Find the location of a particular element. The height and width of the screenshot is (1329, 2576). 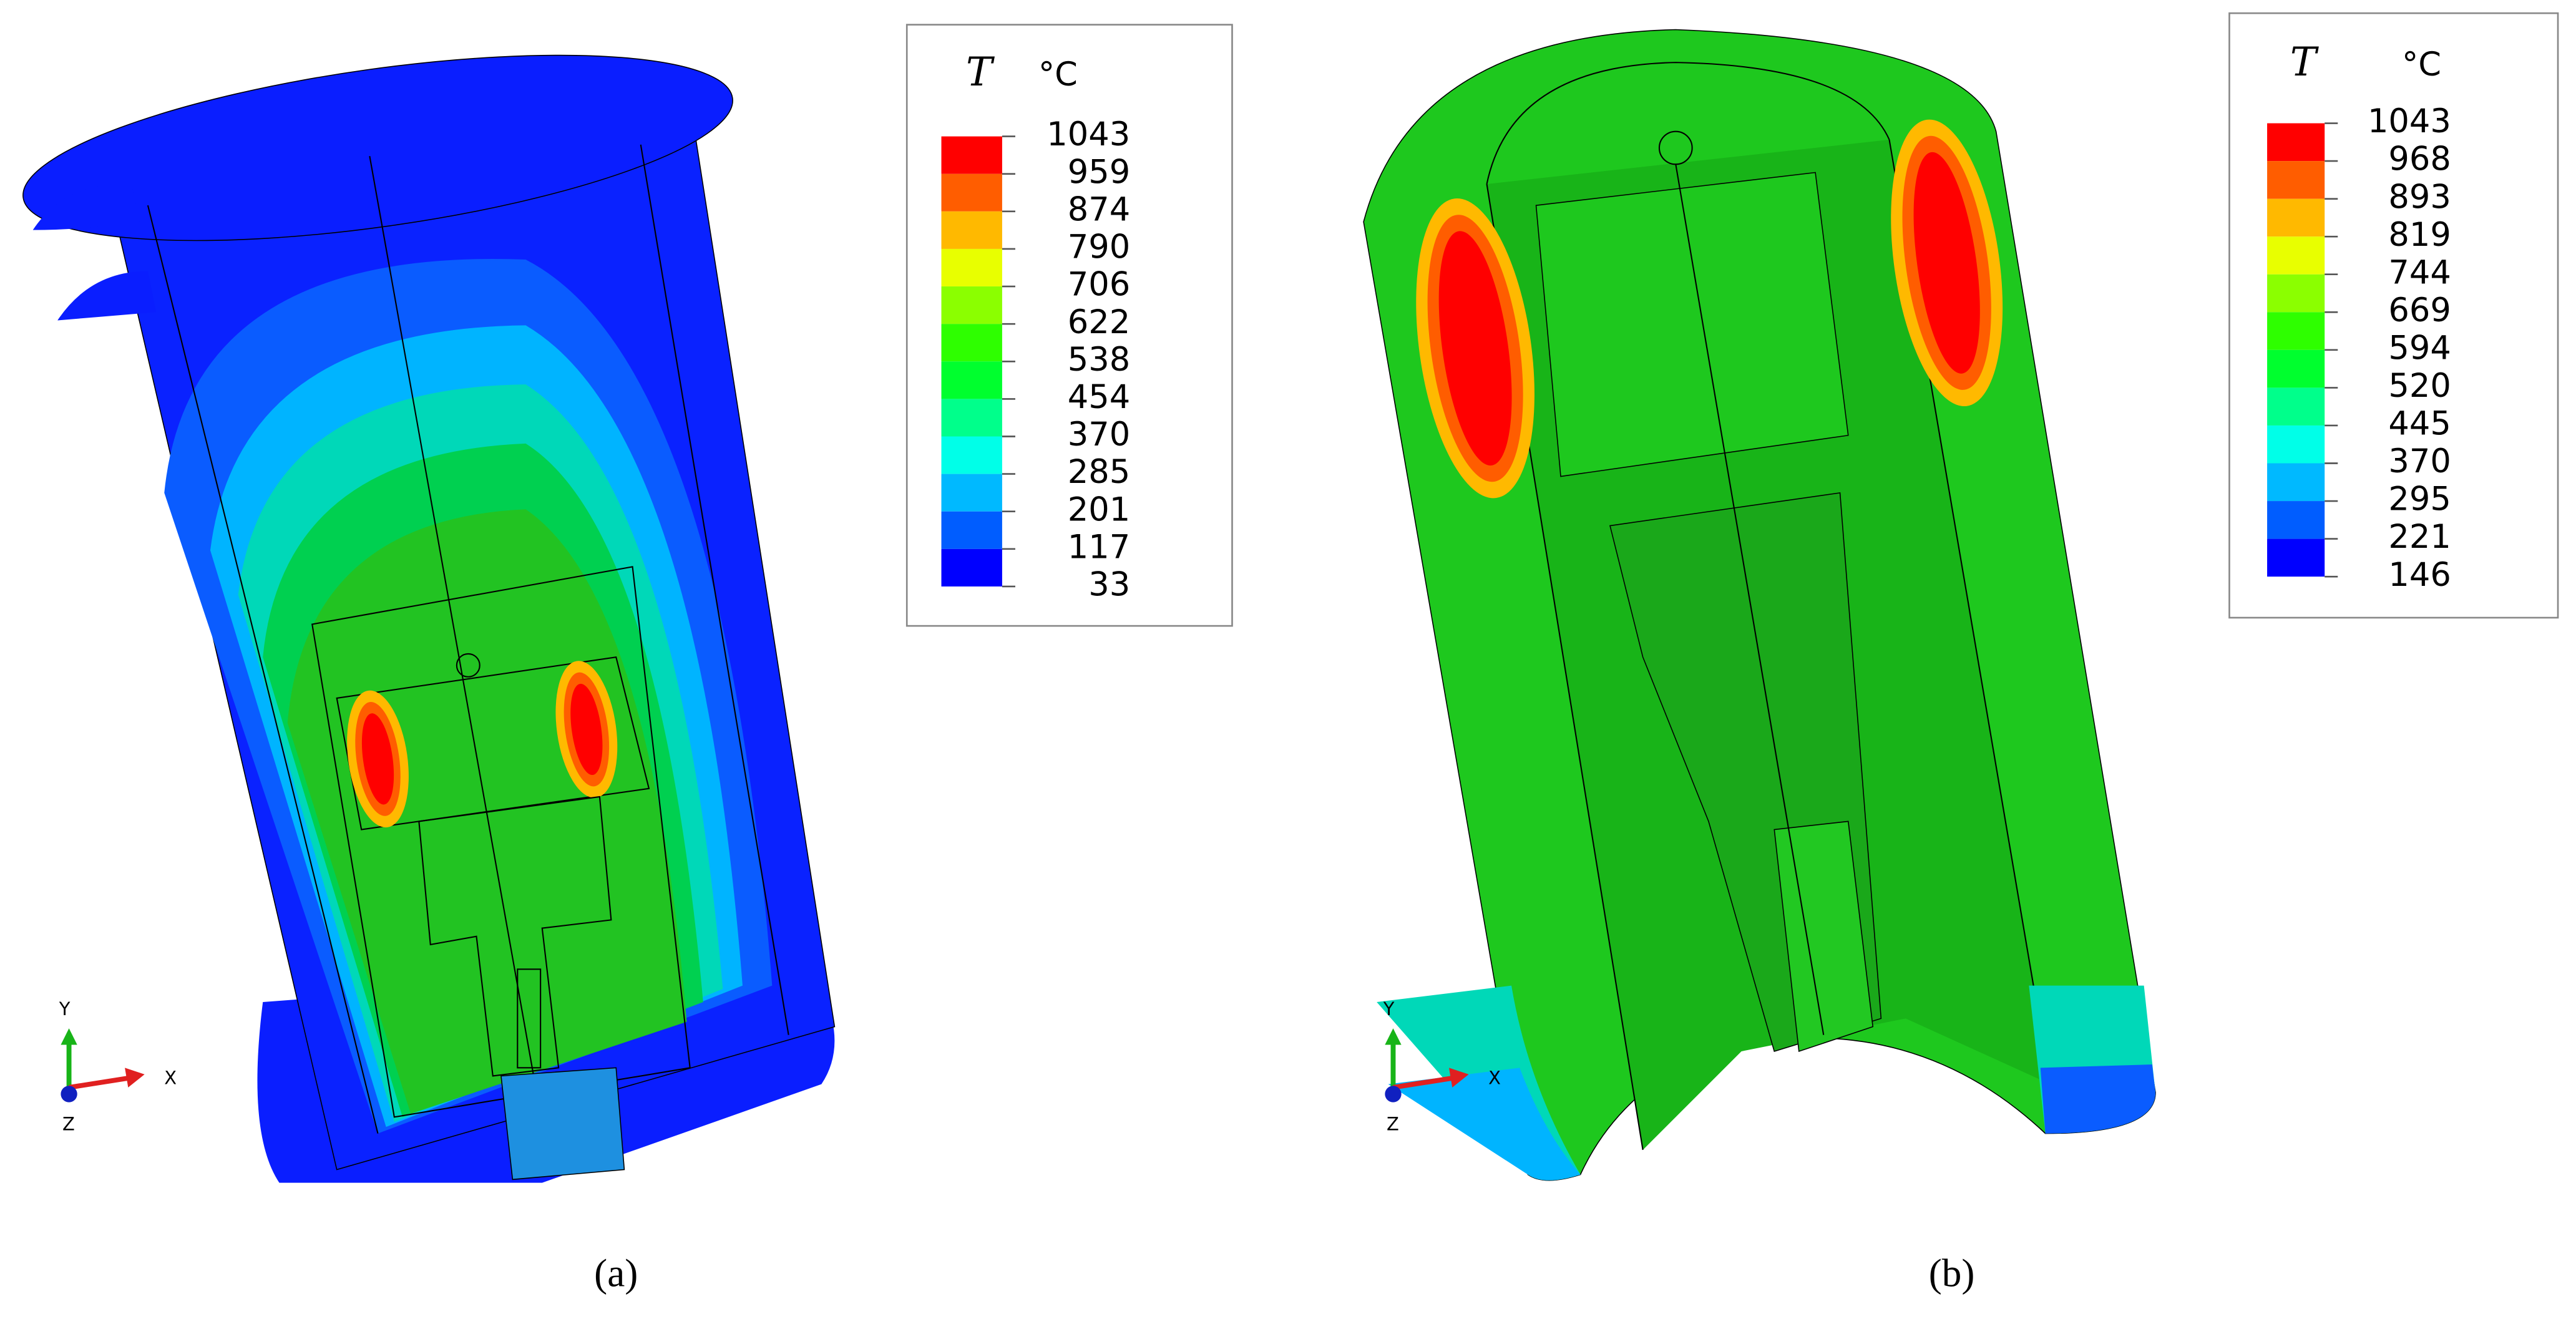

legend-label: 744 is located at coordinates (2419, 272).